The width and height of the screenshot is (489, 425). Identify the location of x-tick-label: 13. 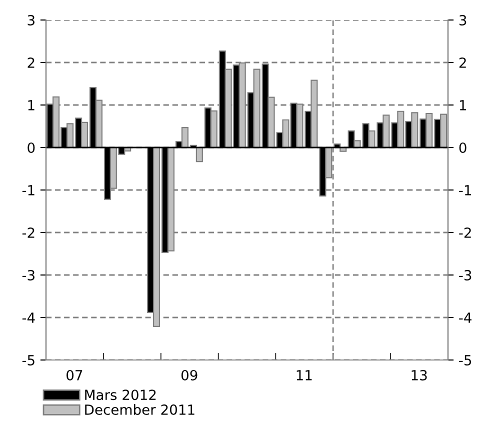
(419, 375).